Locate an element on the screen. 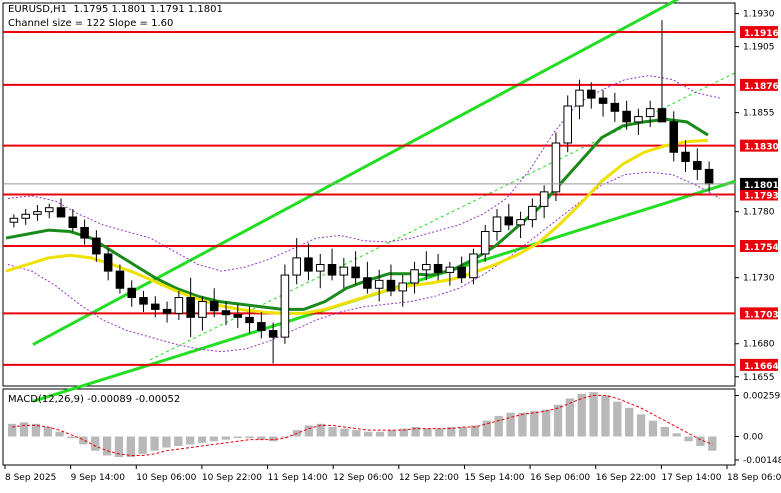 This screenshot has width=781, height=493. time-tick-label-11: 18 Sep 06:00 is located at coordinates (754, 478).